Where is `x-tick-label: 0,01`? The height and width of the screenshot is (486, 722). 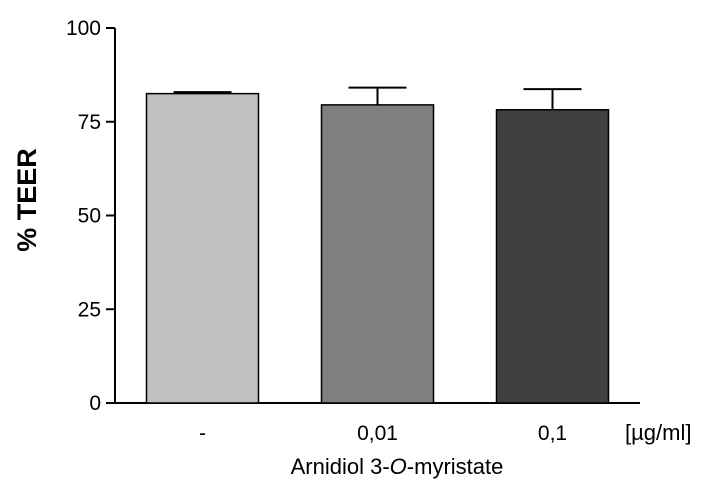 x-tick-label: 0,01 is located at coordinates (377, 433).